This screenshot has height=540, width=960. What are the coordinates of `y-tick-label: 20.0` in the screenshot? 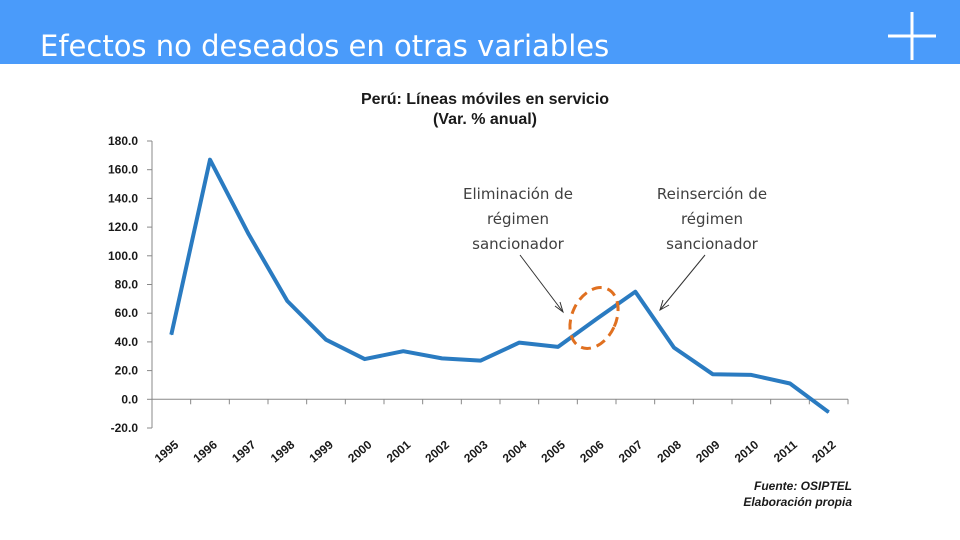 It's located at (127, 371).